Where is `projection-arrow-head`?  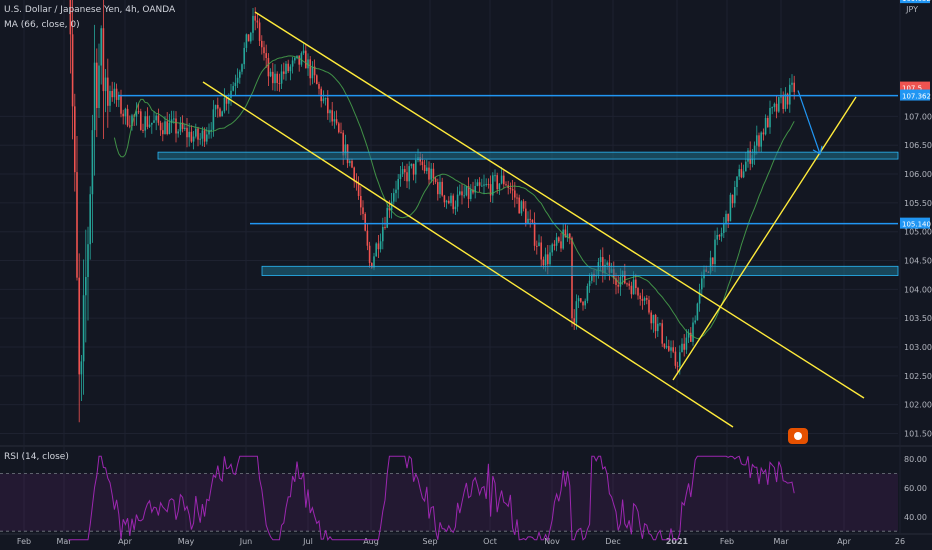 projection-arrow-head is located at coordinates (817, 150).